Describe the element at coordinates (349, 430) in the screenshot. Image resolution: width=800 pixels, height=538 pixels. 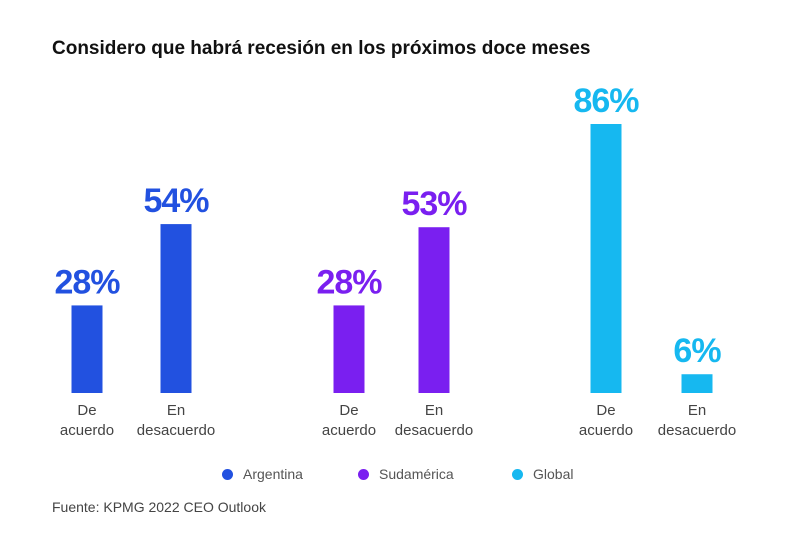
I see `category-label-sudamerica-de-acuerdo-line2: acuerdo` at that location.